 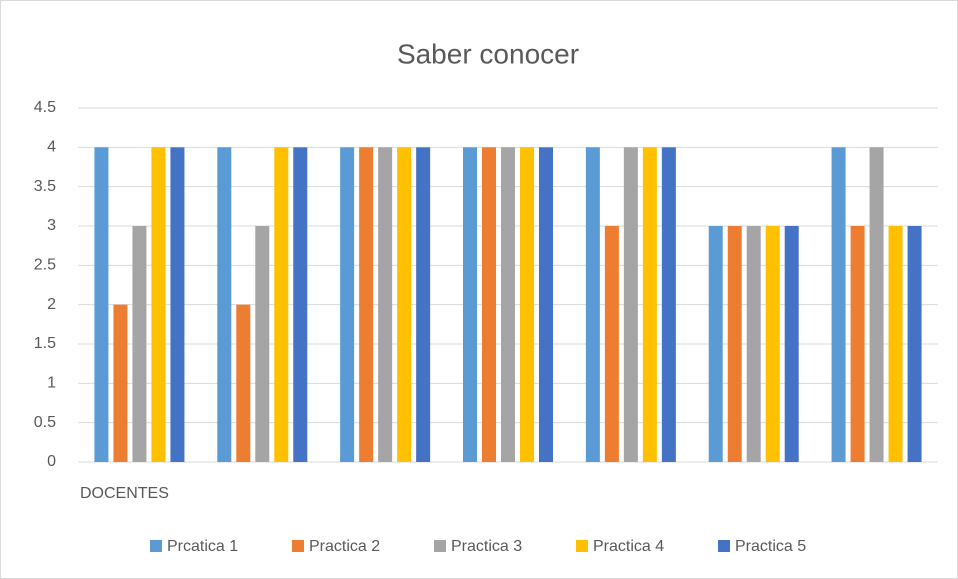 I want to click on y-tick-label: 0.5, so click(x=45, y=422).